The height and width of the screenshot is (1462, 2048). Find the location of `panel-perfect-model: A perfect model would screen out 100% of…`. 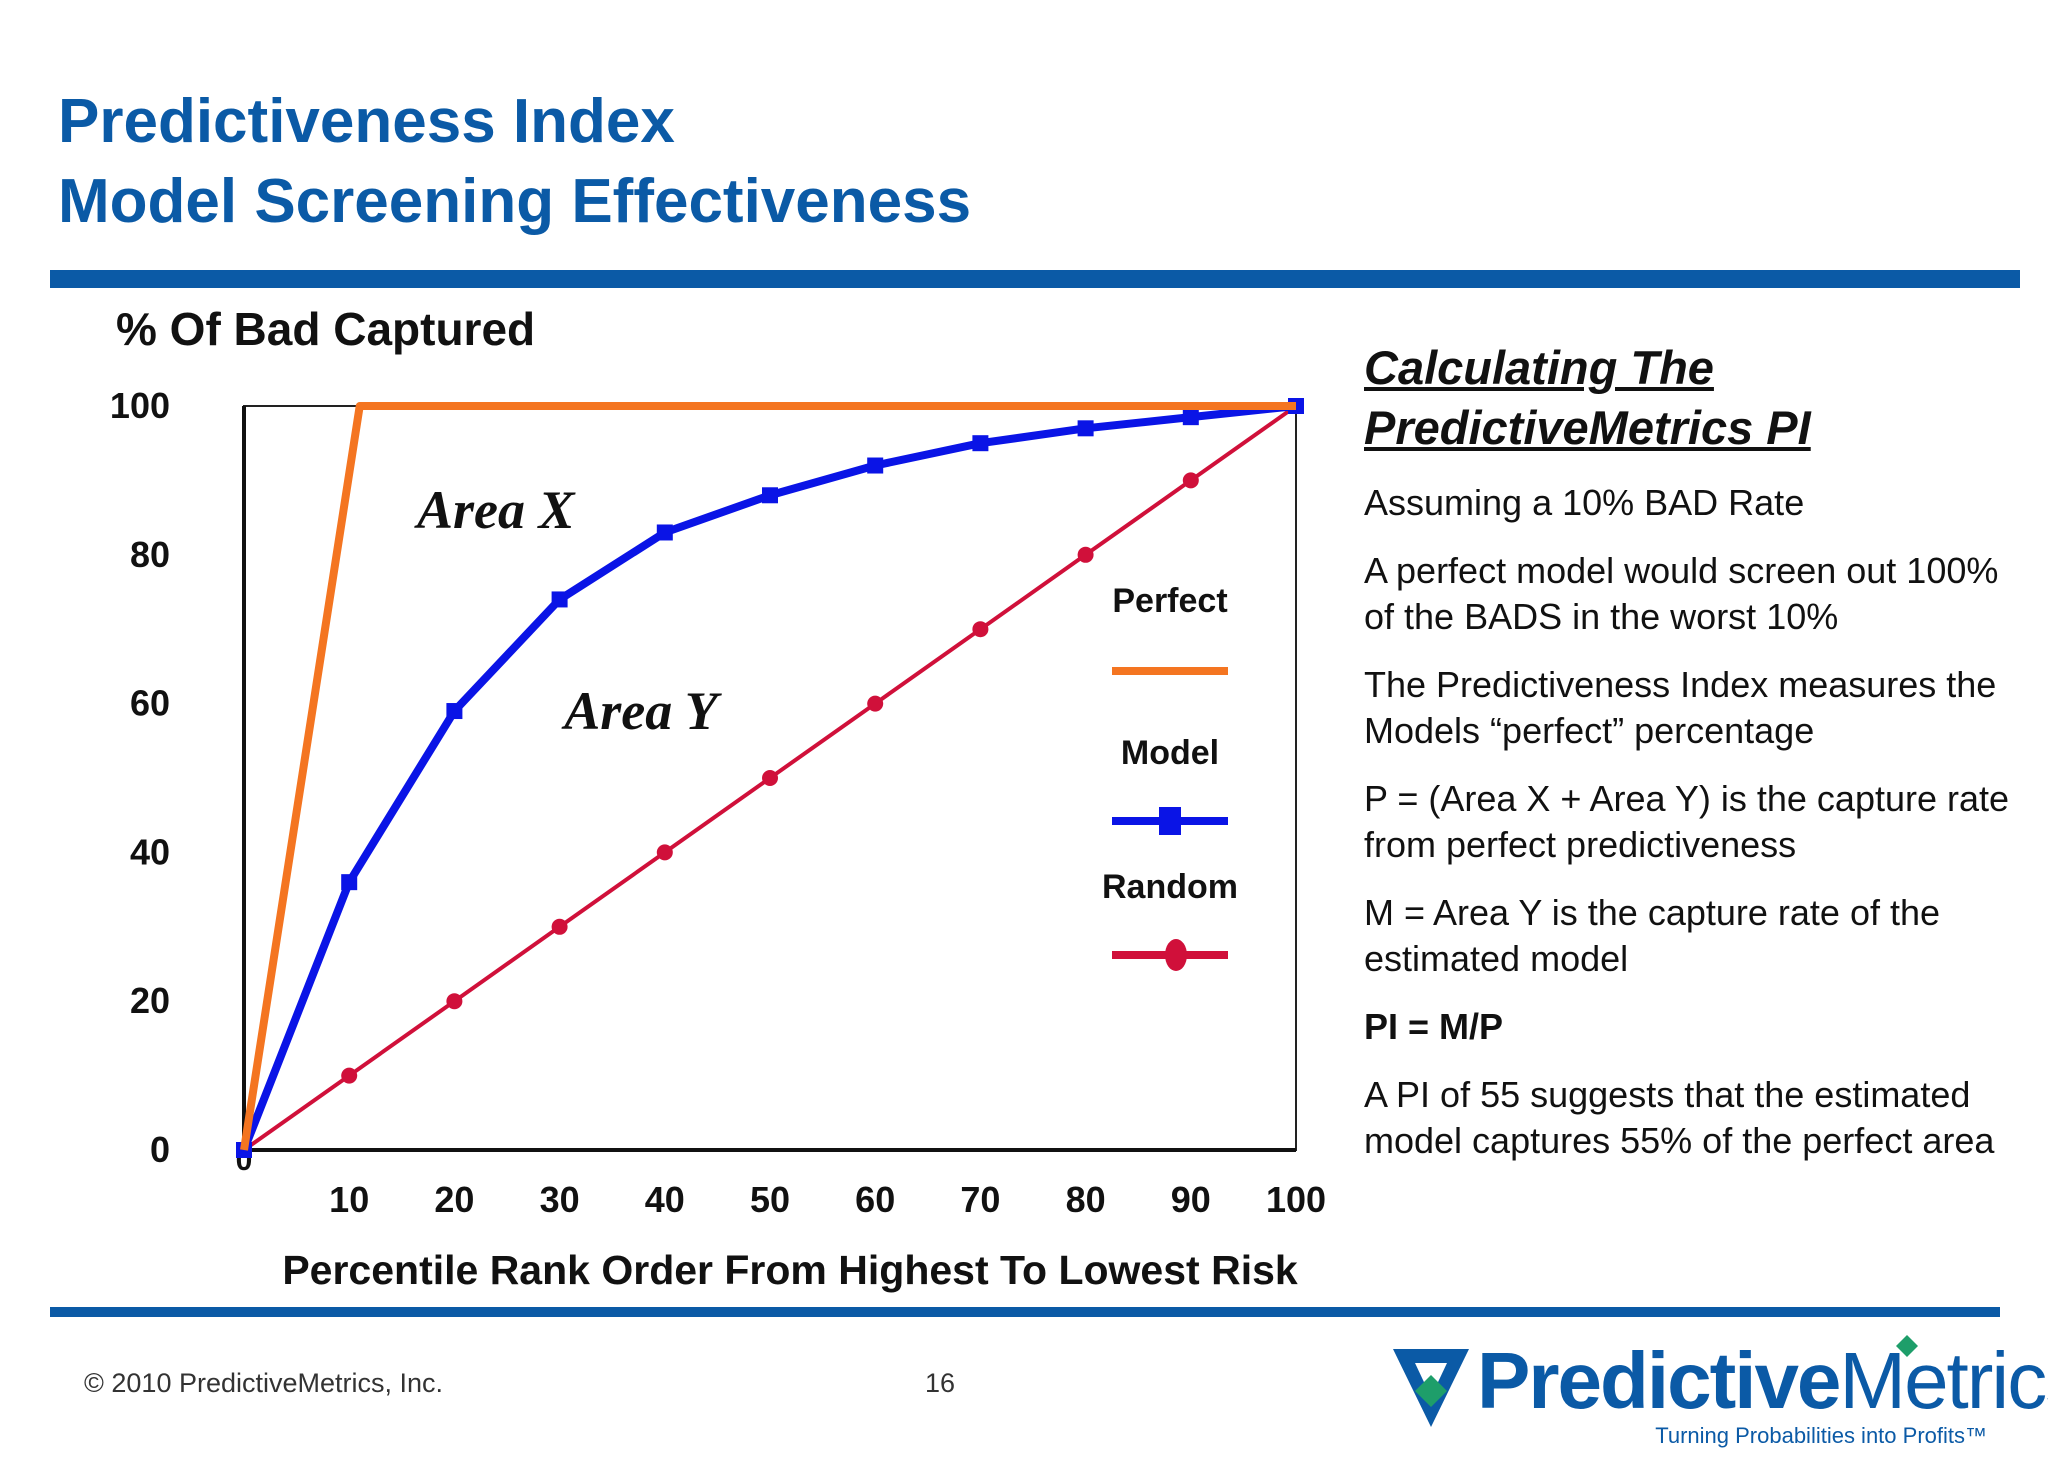

panel-perfect-model: A perfect model would screen out 100% of… is located at coordinates (1681, 593).